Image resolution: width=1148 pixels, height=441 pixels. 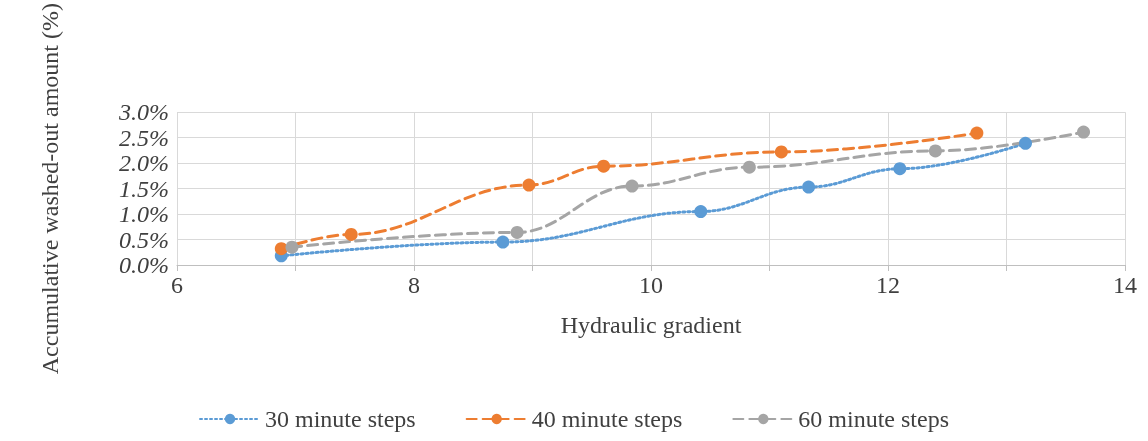 What do you see at coordinates (340, 419) in the screenshot?
I see `legend-label: 30 minute steps` at bounding box center [340, 419].